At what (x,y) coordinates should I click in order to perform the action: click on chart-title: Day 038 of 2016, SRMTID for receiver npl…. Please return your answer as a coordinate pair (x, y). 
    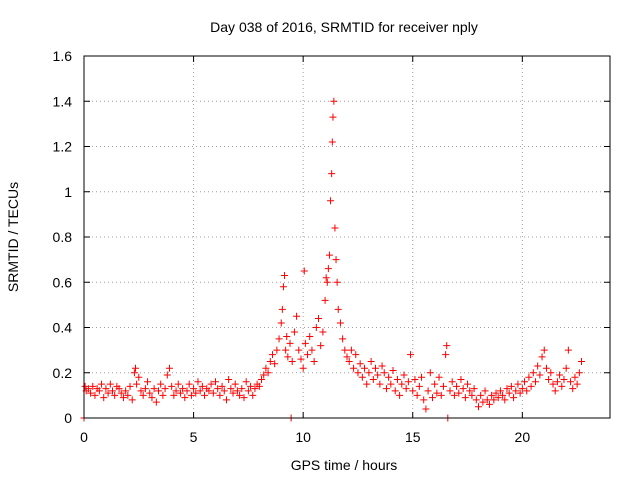
    Looking at the image, I should click on (344, 27).